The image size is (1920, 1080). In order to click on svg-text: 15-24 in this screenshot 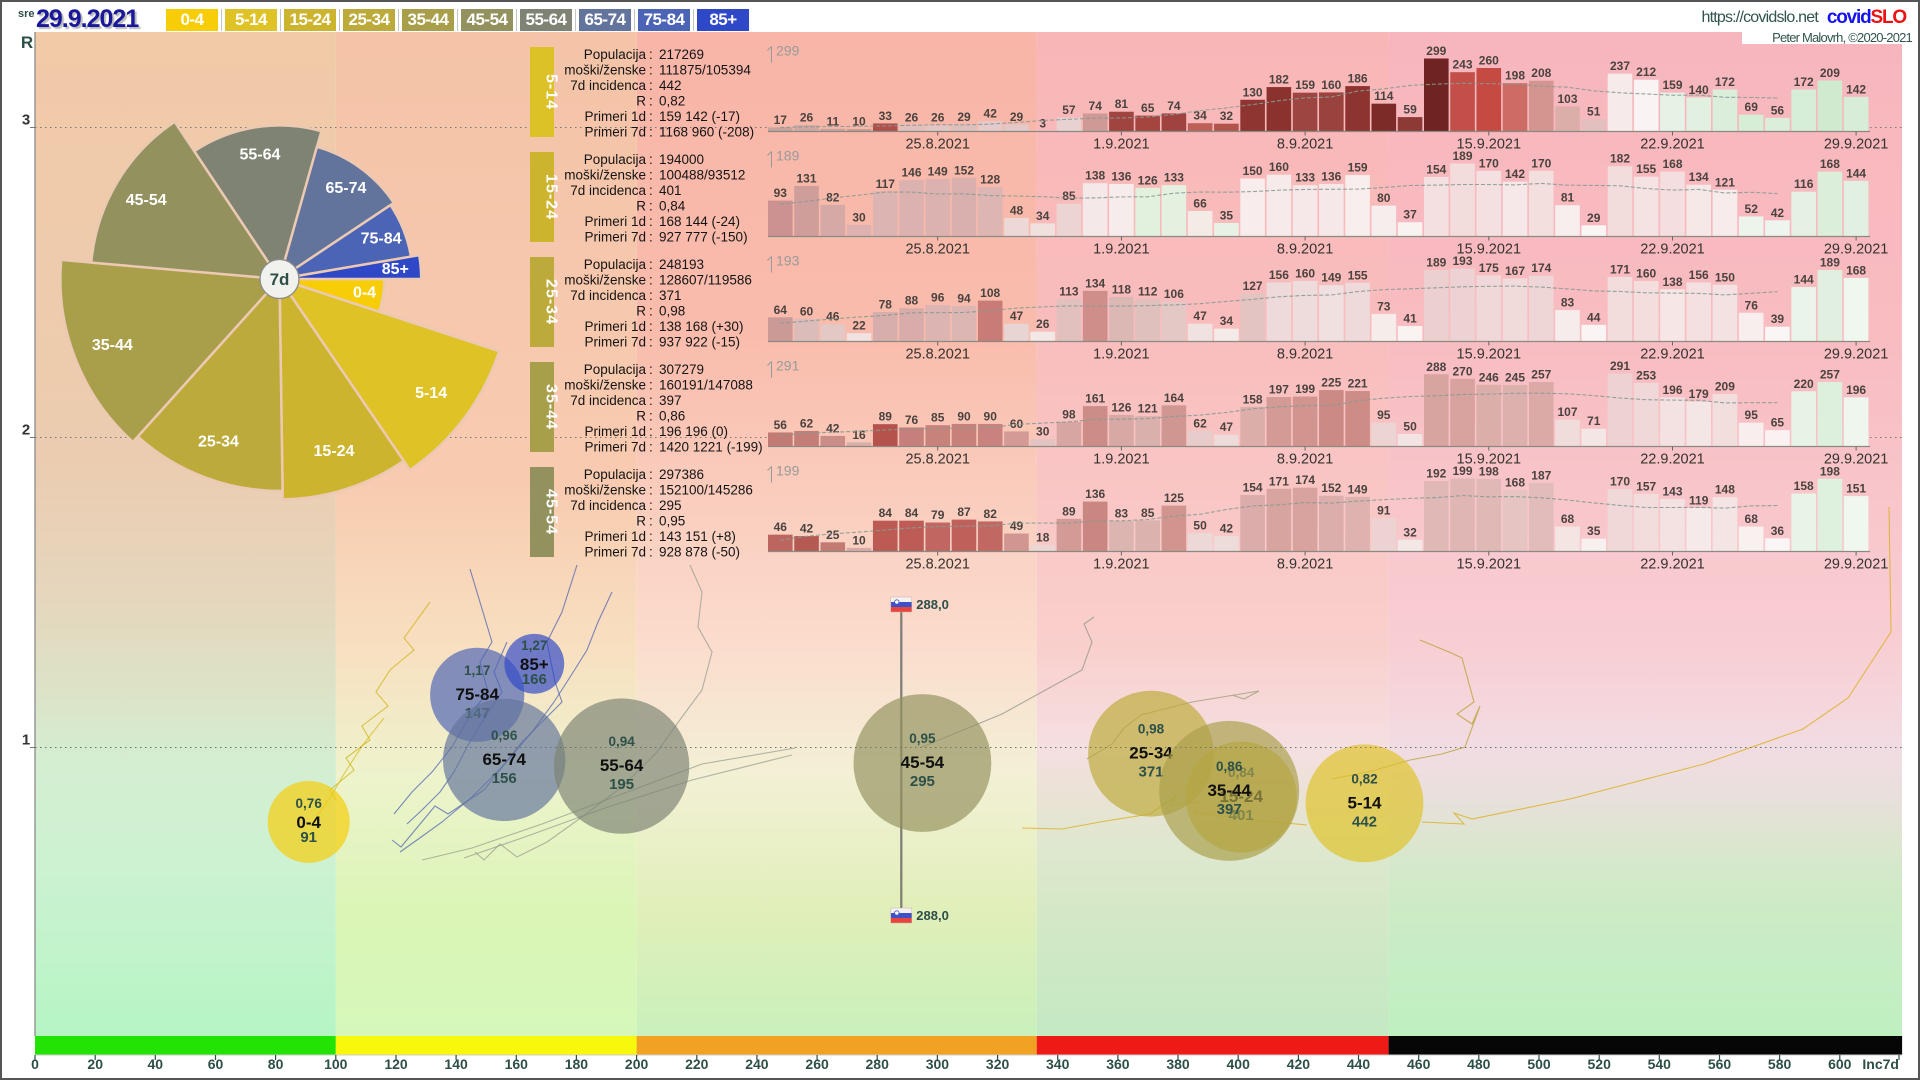, I will do `click(334, 451)`.